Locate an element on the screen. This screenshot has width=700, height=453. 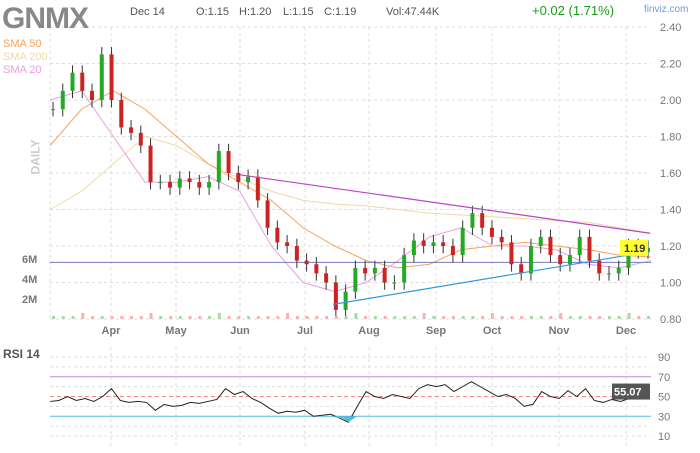
rsi-value-badge is located at coordinates (631, 391).